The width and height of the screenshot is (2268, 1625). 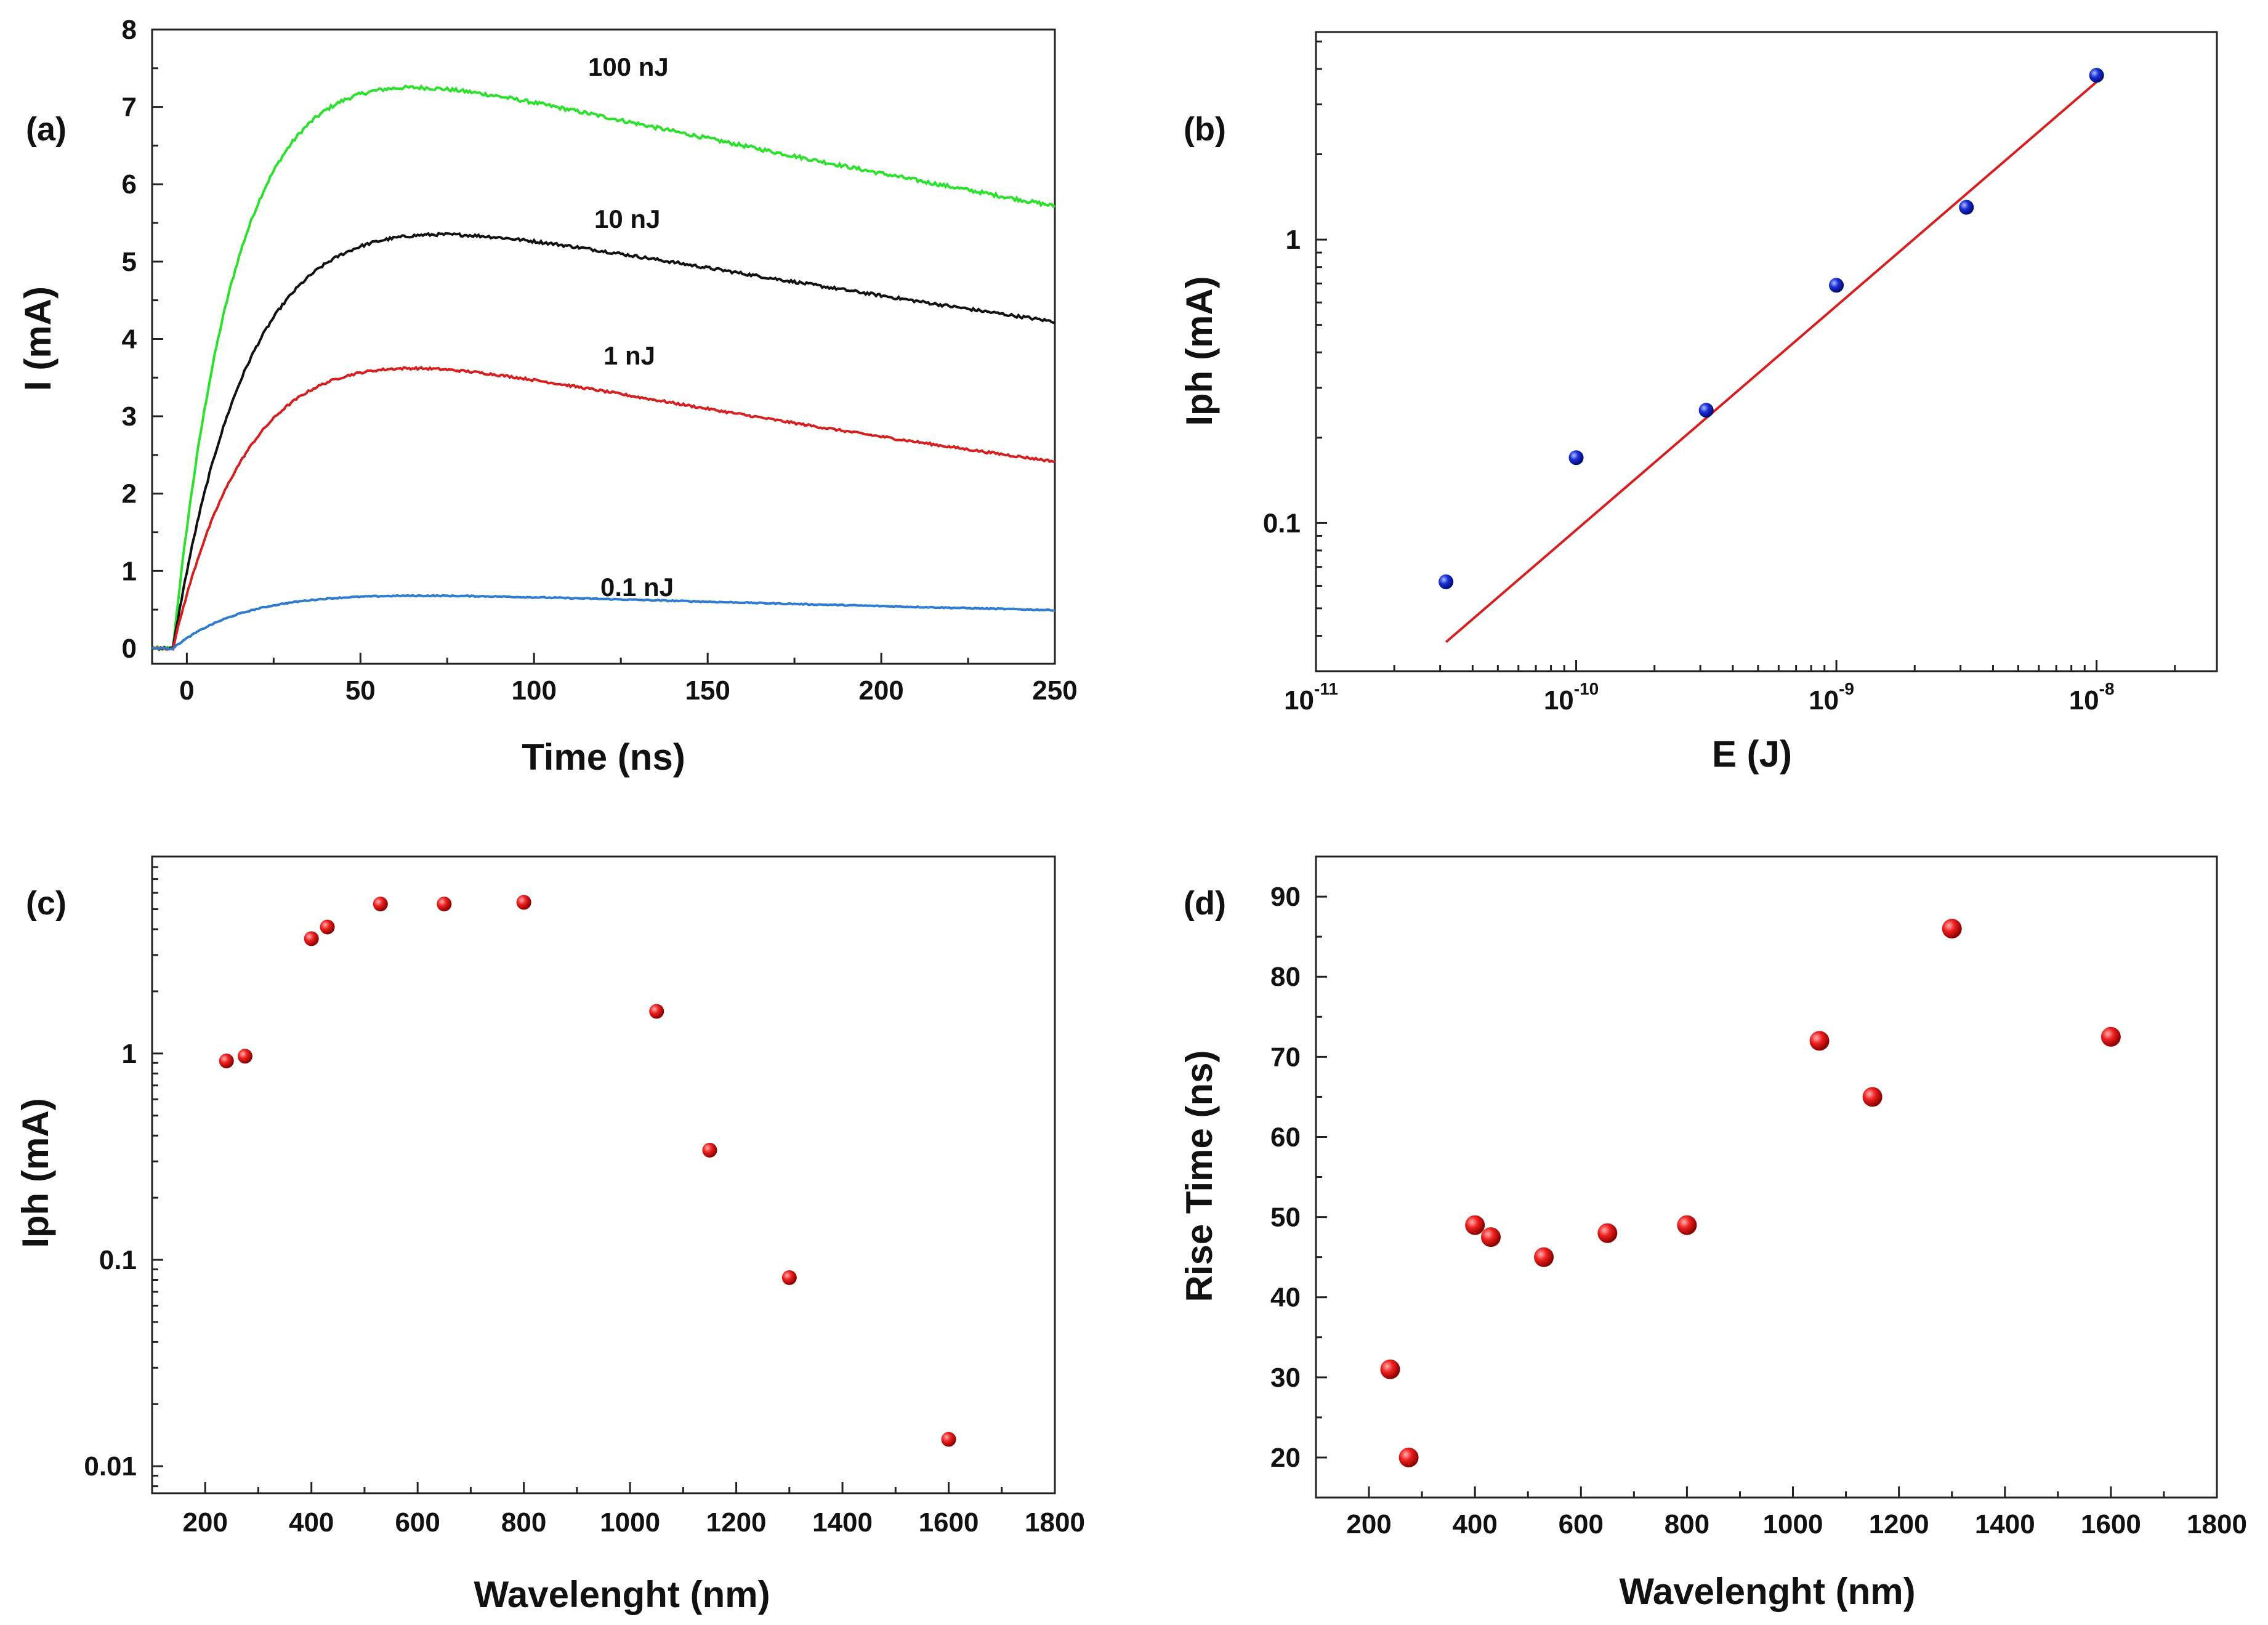 I want to click on panel-a-y-tick-label-2: 2, so click(x=129, y=494).